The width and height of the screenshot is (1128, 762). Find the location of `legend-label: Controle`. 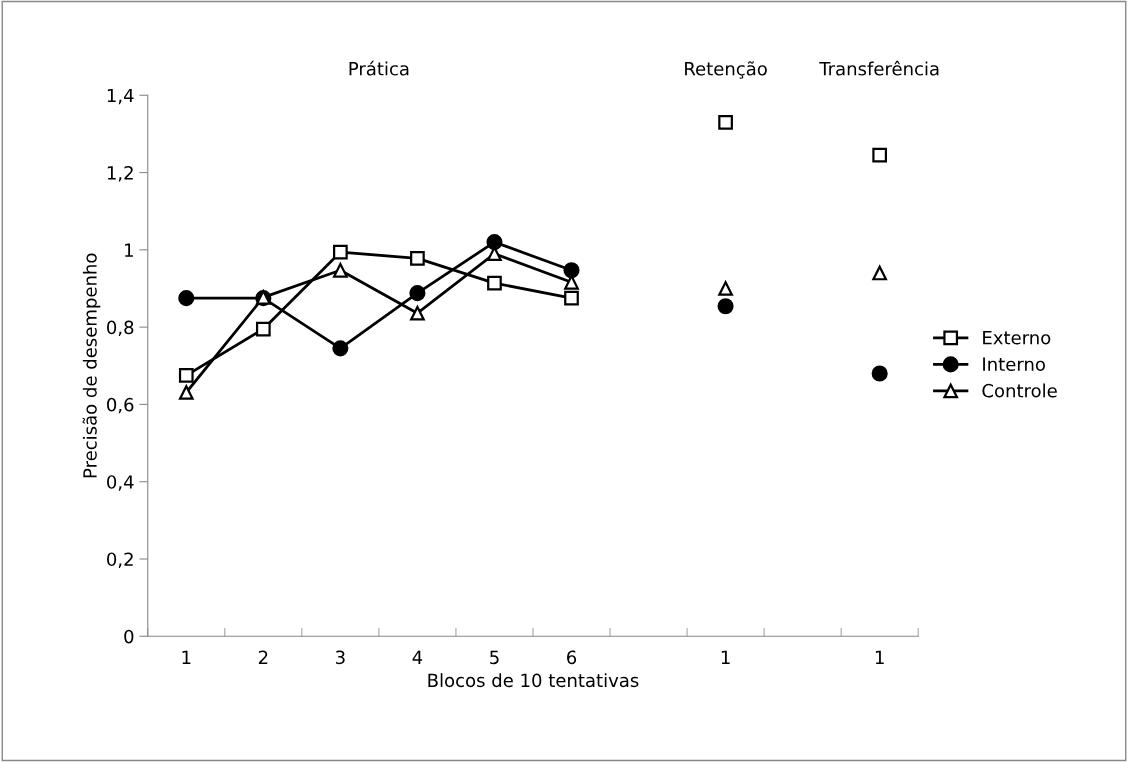

legend-label: Controle is located at coordinates (1019, 390).